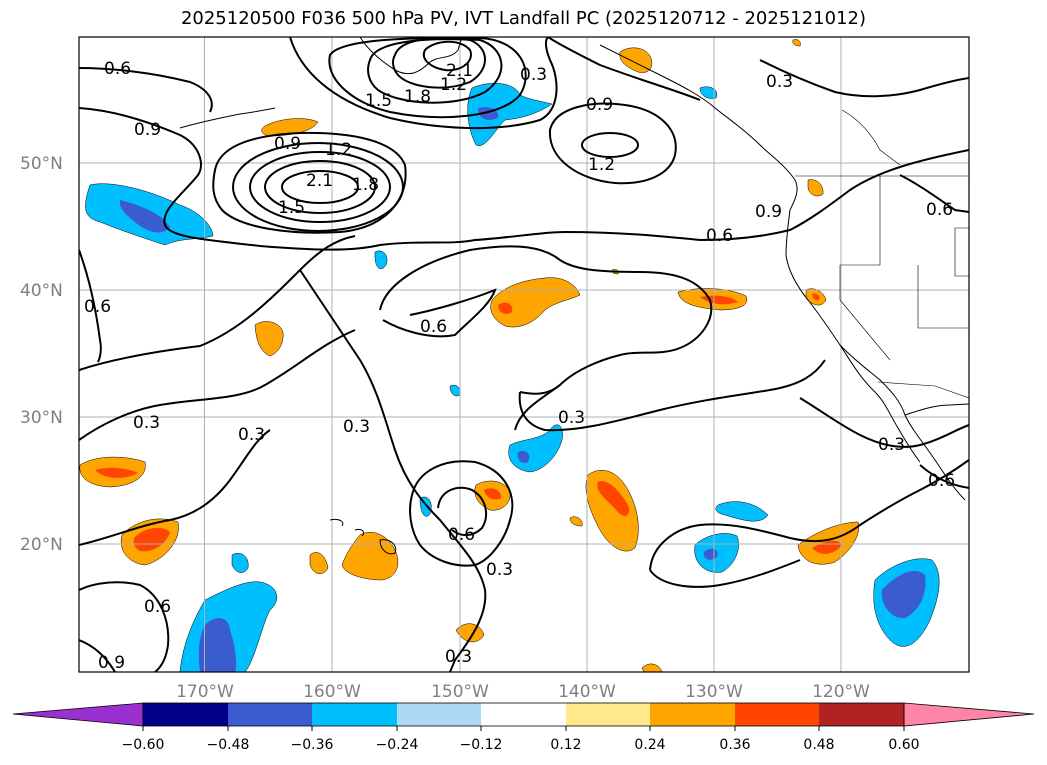  I want to click on contour-1.2-west, so click(318, 187).